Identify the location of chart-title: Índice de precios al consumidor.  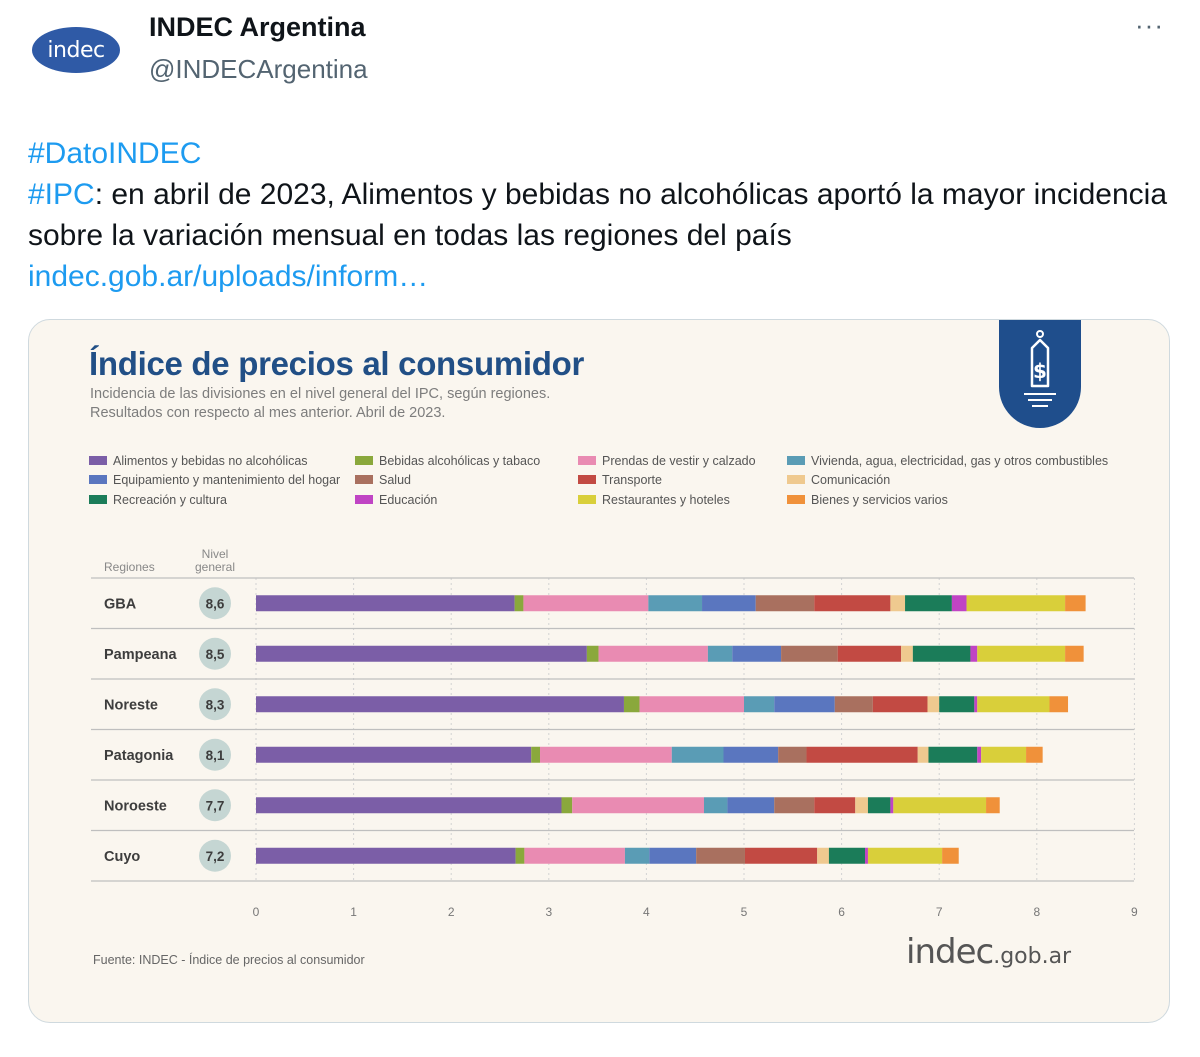
(336, 363).